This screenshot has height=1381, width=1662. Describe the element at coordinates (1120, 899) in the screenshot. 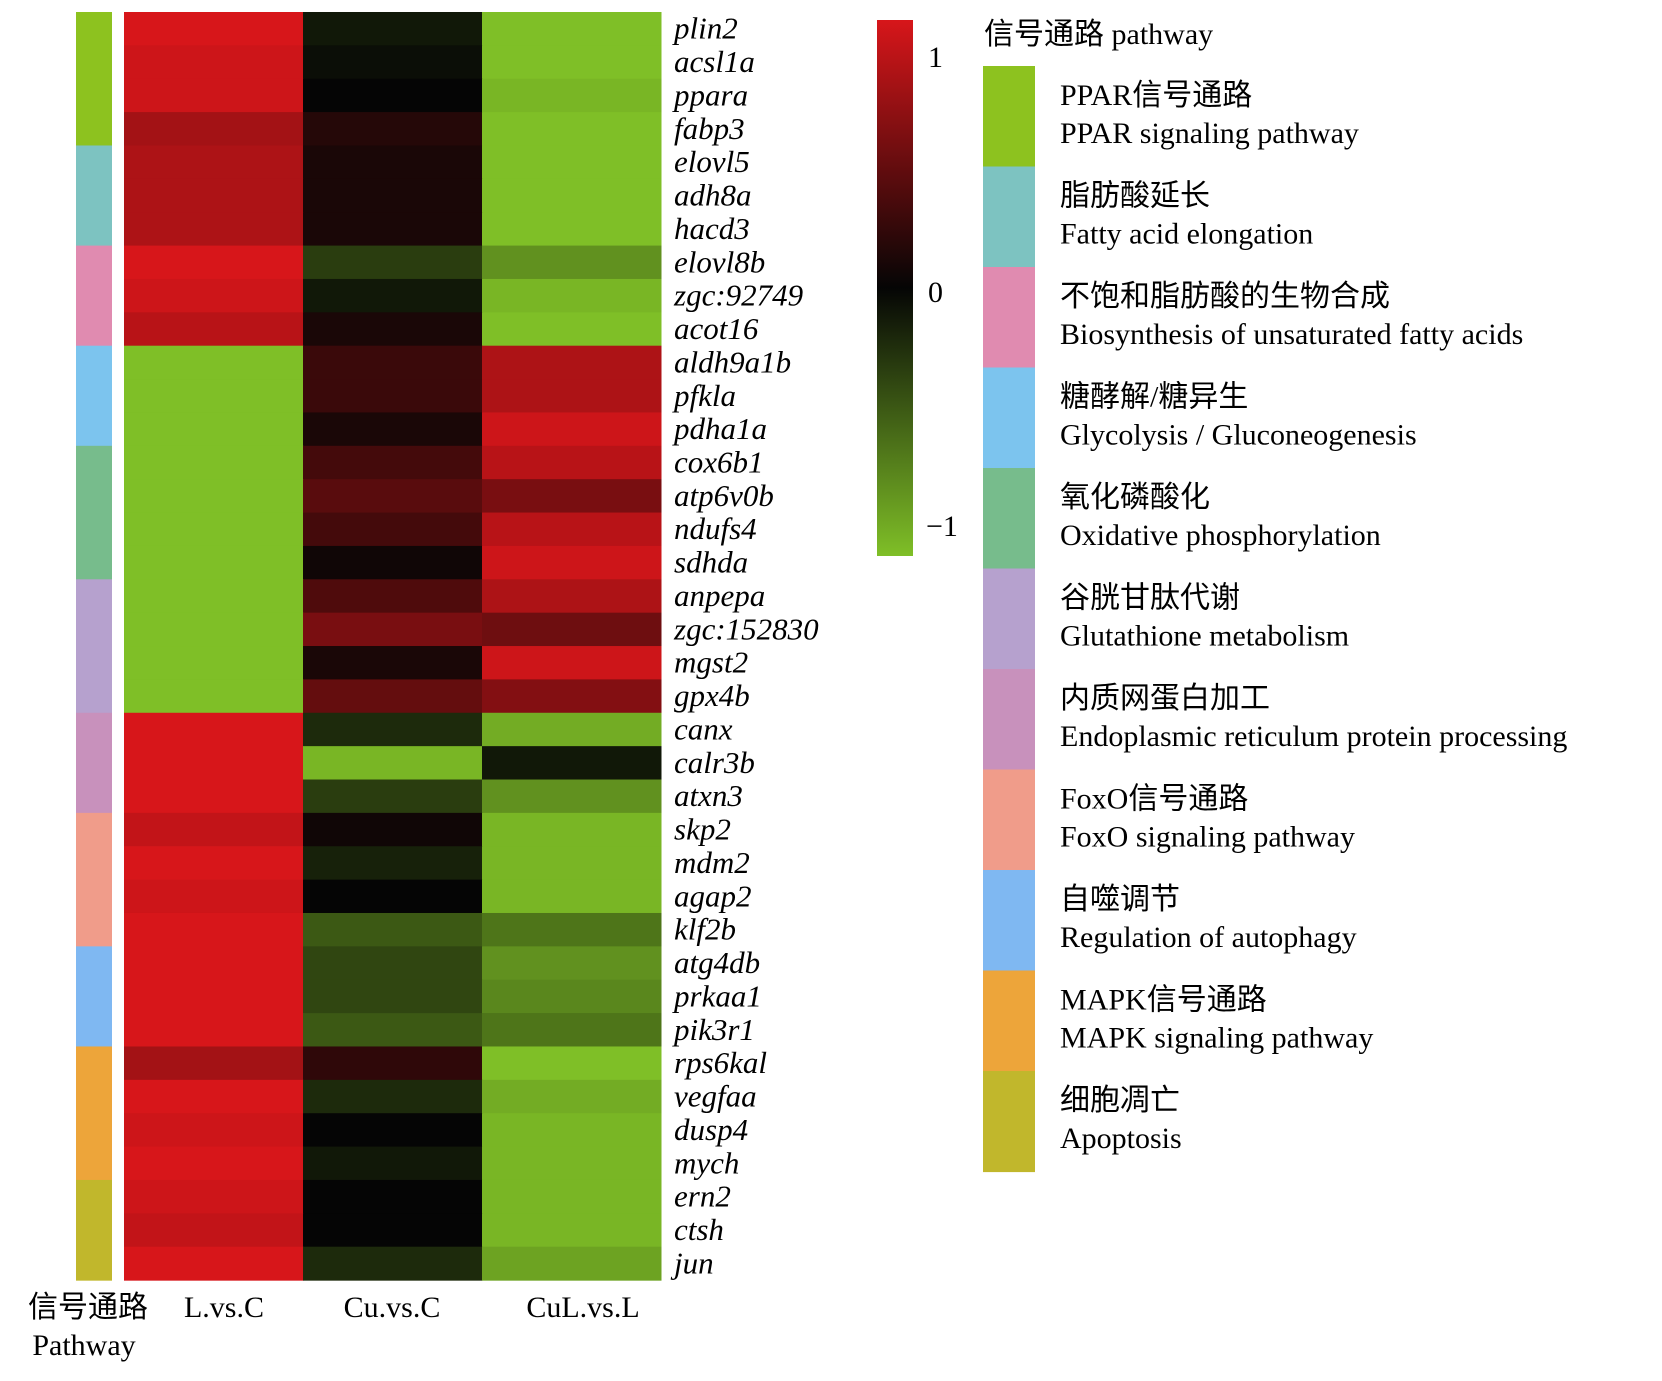

I see `legend-label-zh: 自噬调节` at that location.